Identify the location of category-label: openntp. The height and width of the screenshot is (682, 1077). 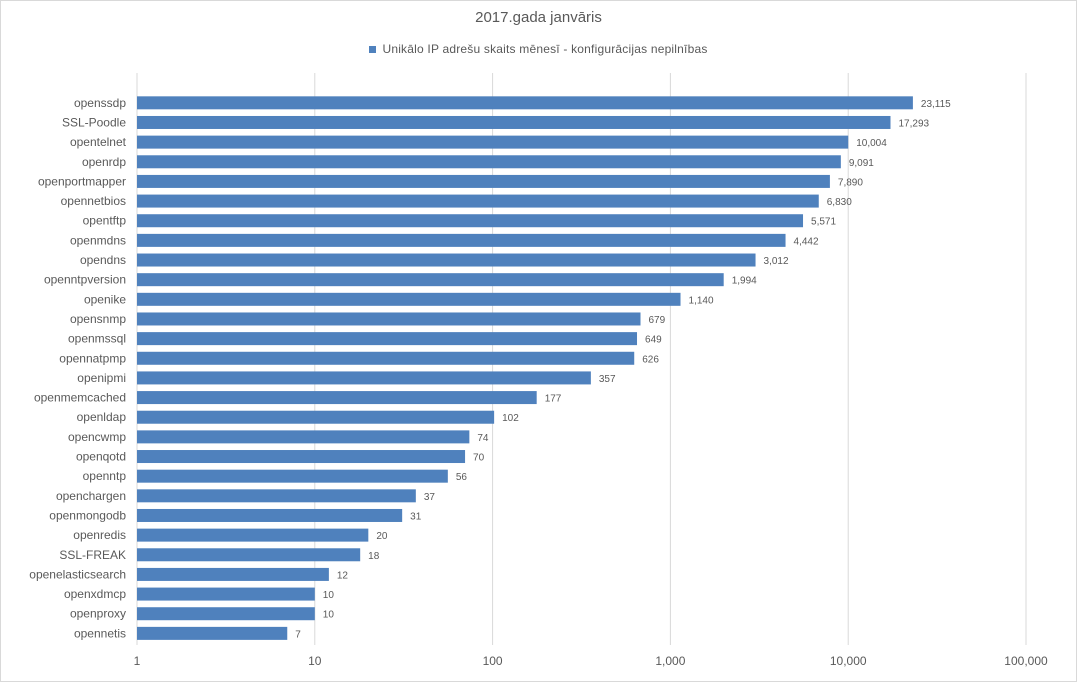
(105, 476).